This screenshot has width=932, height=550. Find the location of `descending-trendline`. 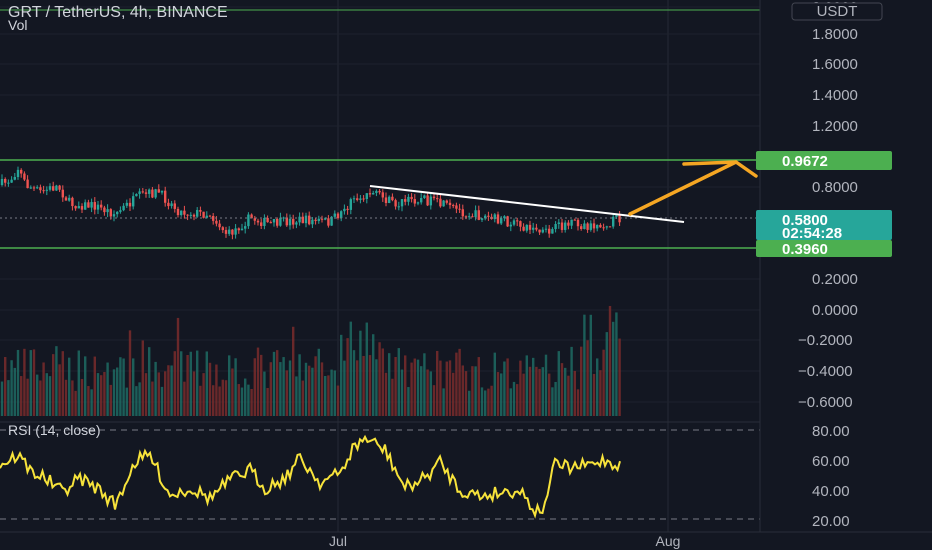

descending-trendline is located at coordinates (527, 204).